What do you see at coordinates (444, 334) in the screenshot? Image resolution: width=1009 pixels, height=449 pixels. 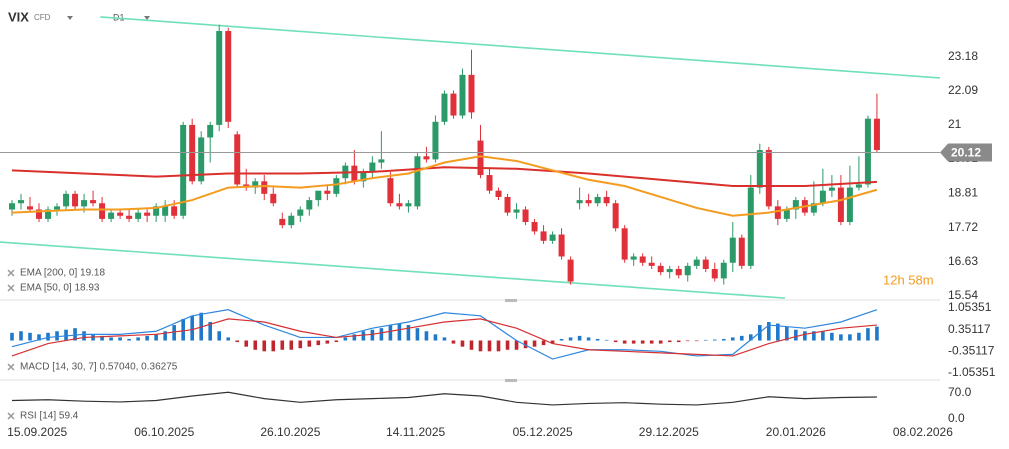 I see `indicator-line` at bounding box center [444, 334].